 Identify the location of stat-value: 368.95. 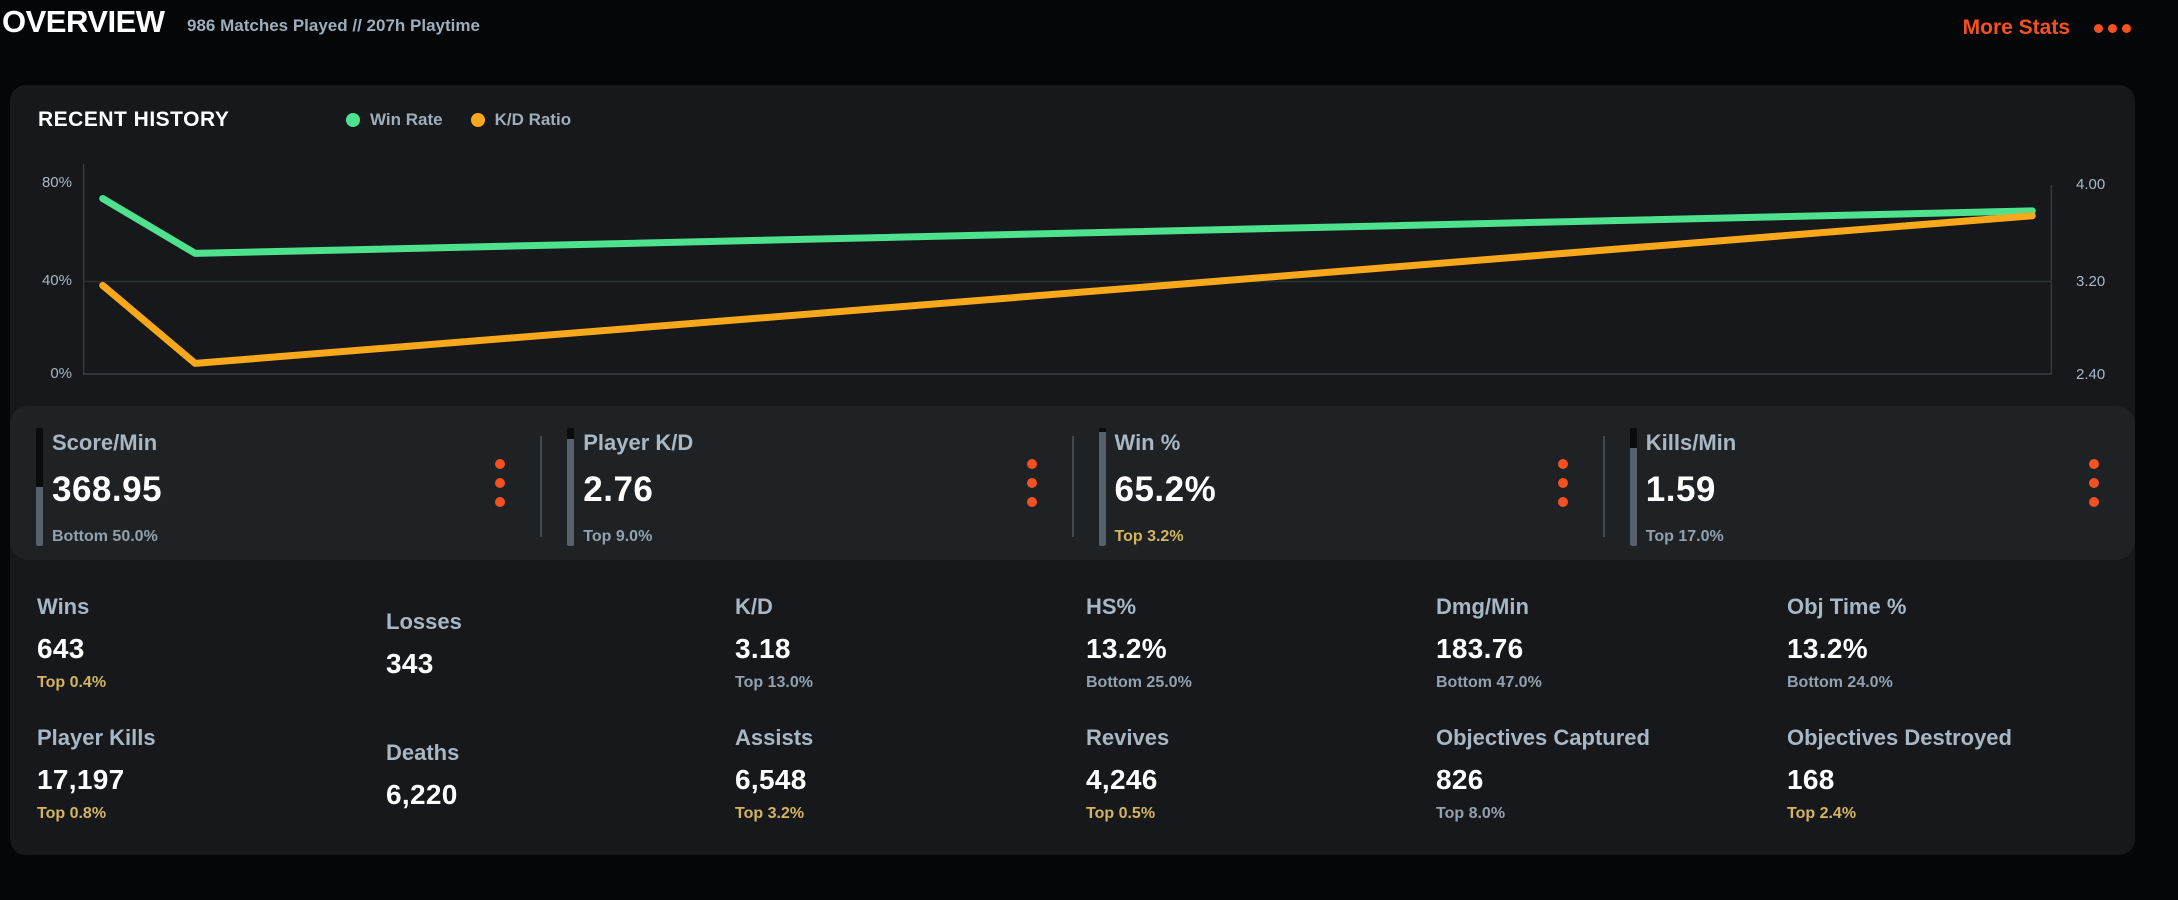
(107, 489).